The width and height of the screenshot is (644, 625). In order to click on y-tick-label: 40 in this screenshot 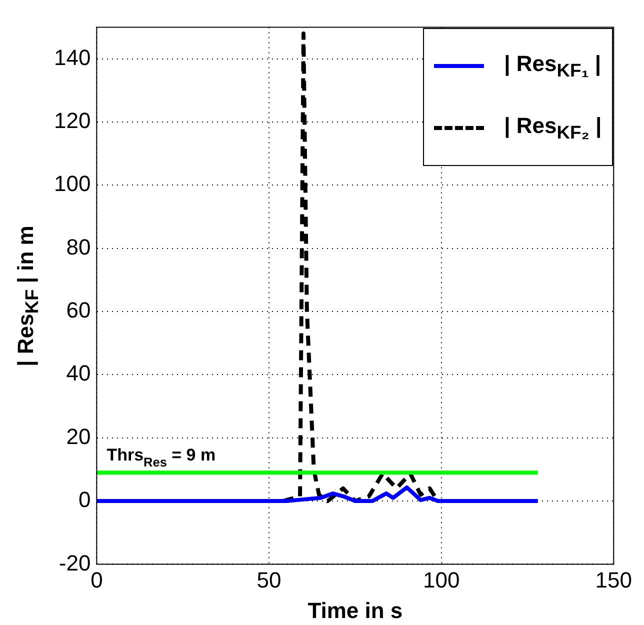, I will do `click(78, 373)`.